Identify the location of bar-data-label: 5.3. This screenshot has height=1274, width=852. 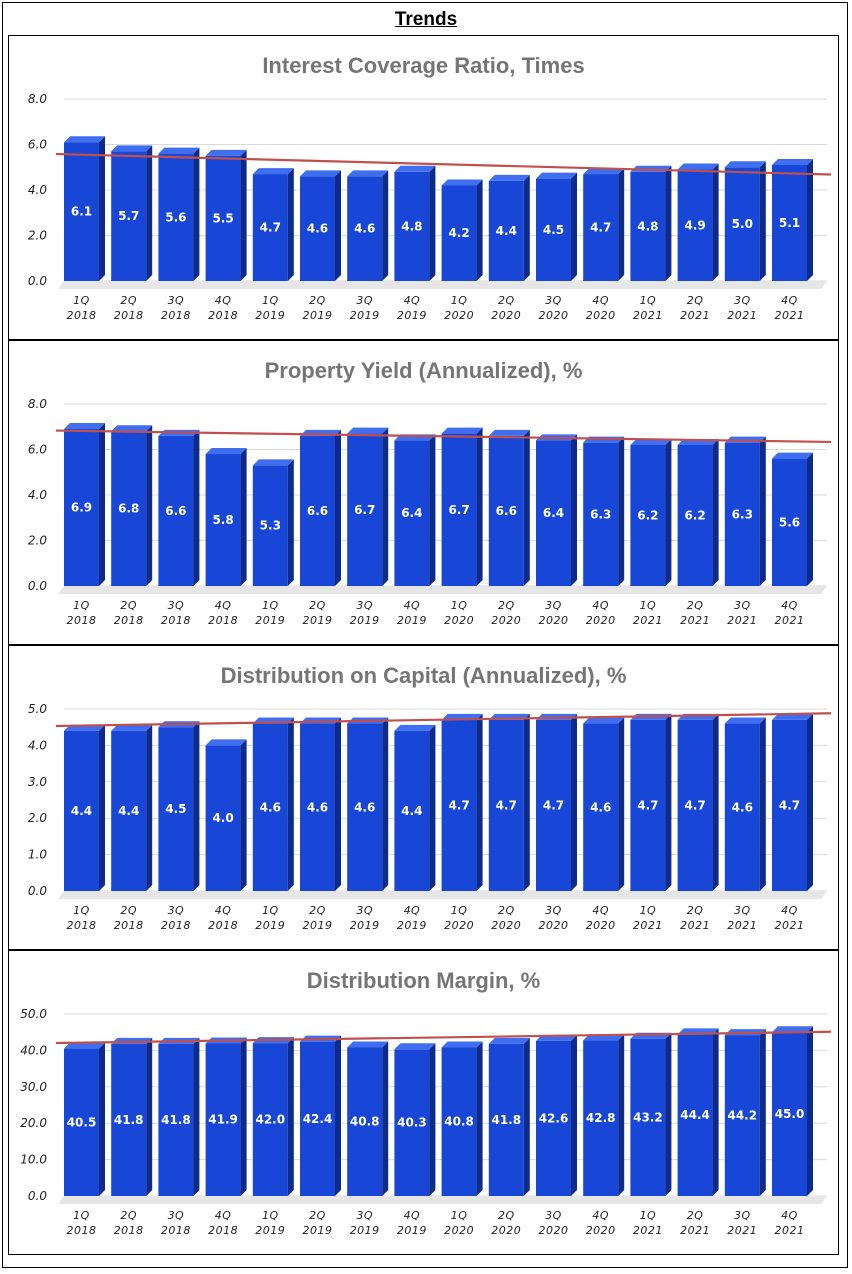
(270, 526).